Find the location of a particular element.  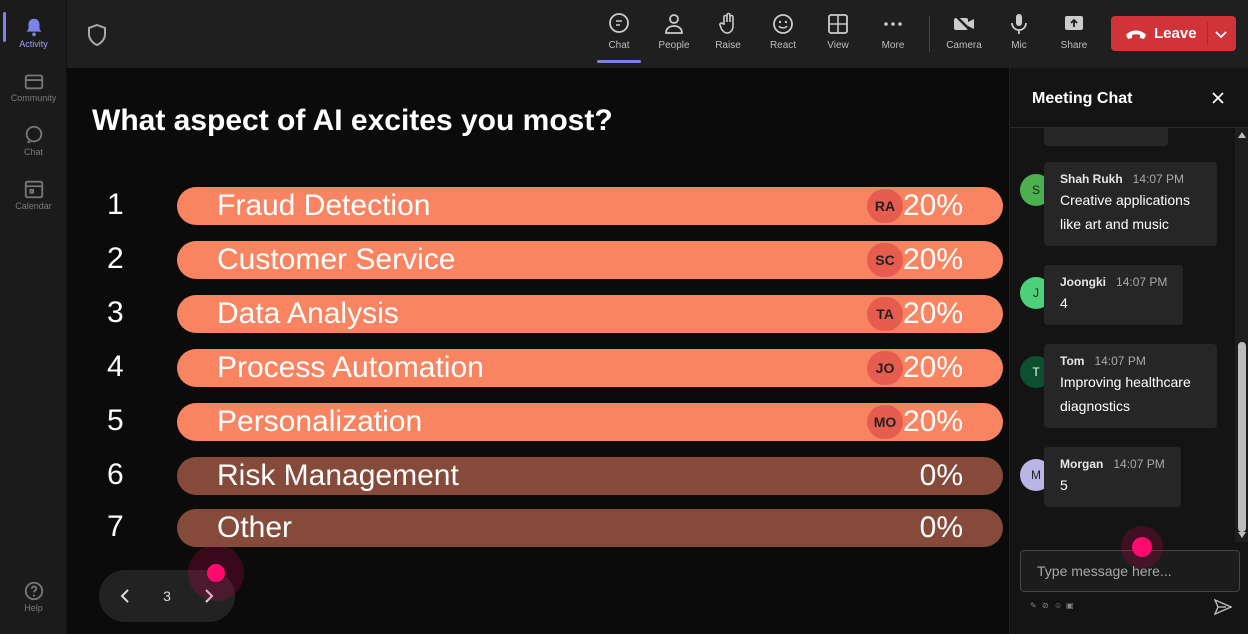

option-label: Other is located at coordinates (255, 527).